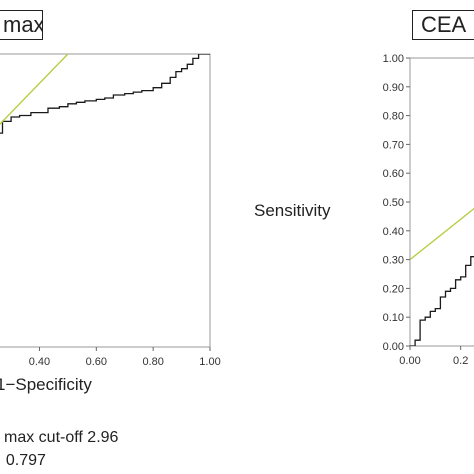 The image size is (474, 474). What do you see at coordinates (409, 361) in the screenshot?
I see `right-x-tick-label: 0.00` at bounding box center [409, 361].